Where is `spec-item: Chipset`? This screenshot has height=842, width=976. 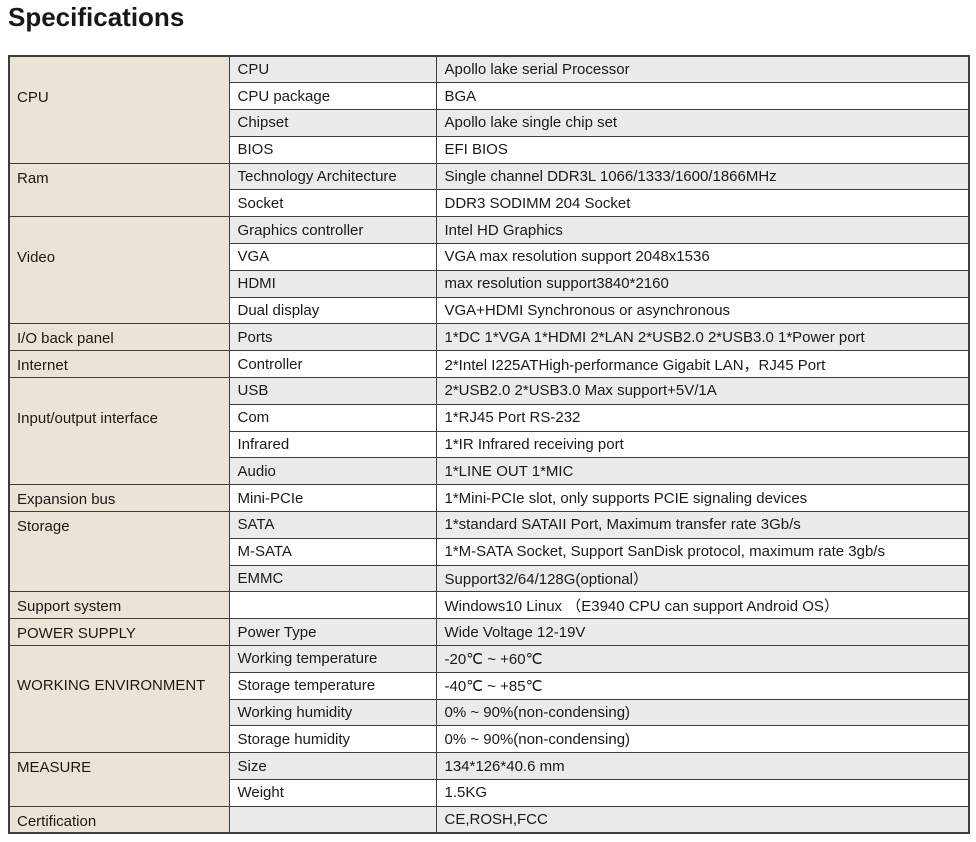 spec-item: Chipset is located at coordinates (332, 123).